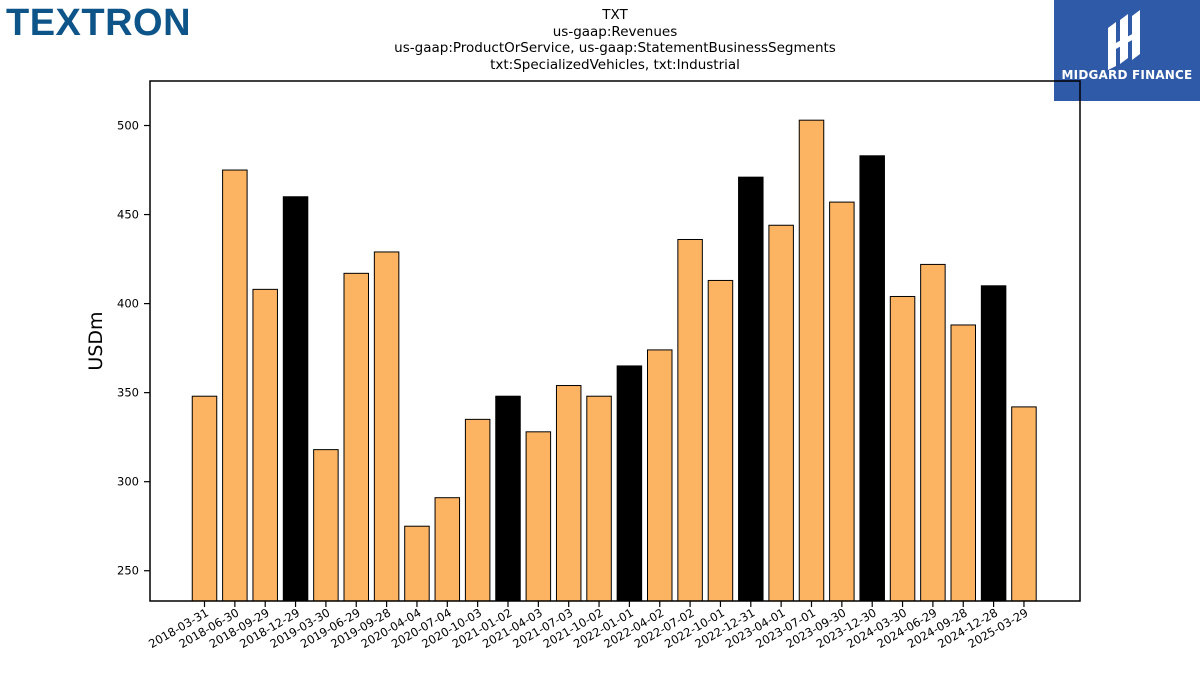  Describe the element at coordinates (615, 15) in the screenshot. I see `title-line: TXT` at that location.